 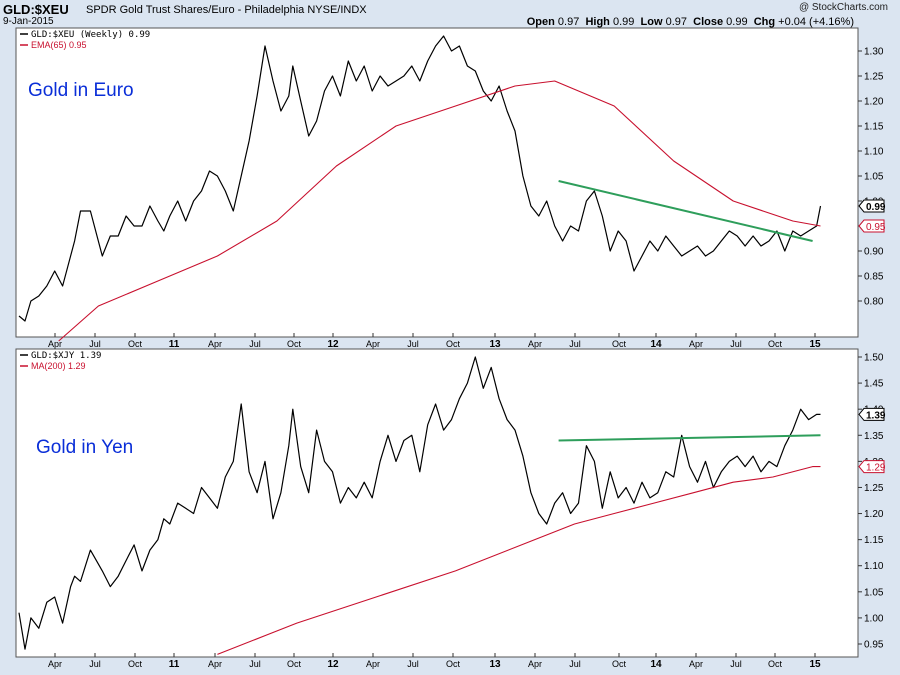 What do you see at coordinates (874, 645) in the screenshot?
I see `y-tick-label-bottom: 0.95` at bounding box center [874, 645].